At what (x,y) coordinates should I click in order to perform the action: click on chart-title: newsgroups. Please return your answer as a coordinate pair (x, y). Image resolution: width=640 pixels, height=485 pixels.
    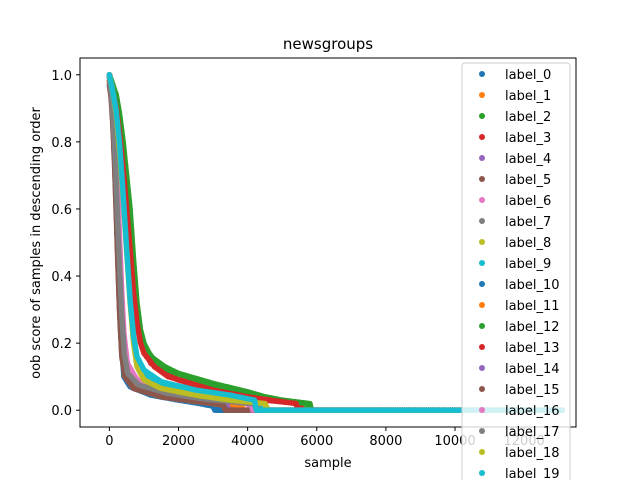
    Looking at the image, I should click on (328, 44).